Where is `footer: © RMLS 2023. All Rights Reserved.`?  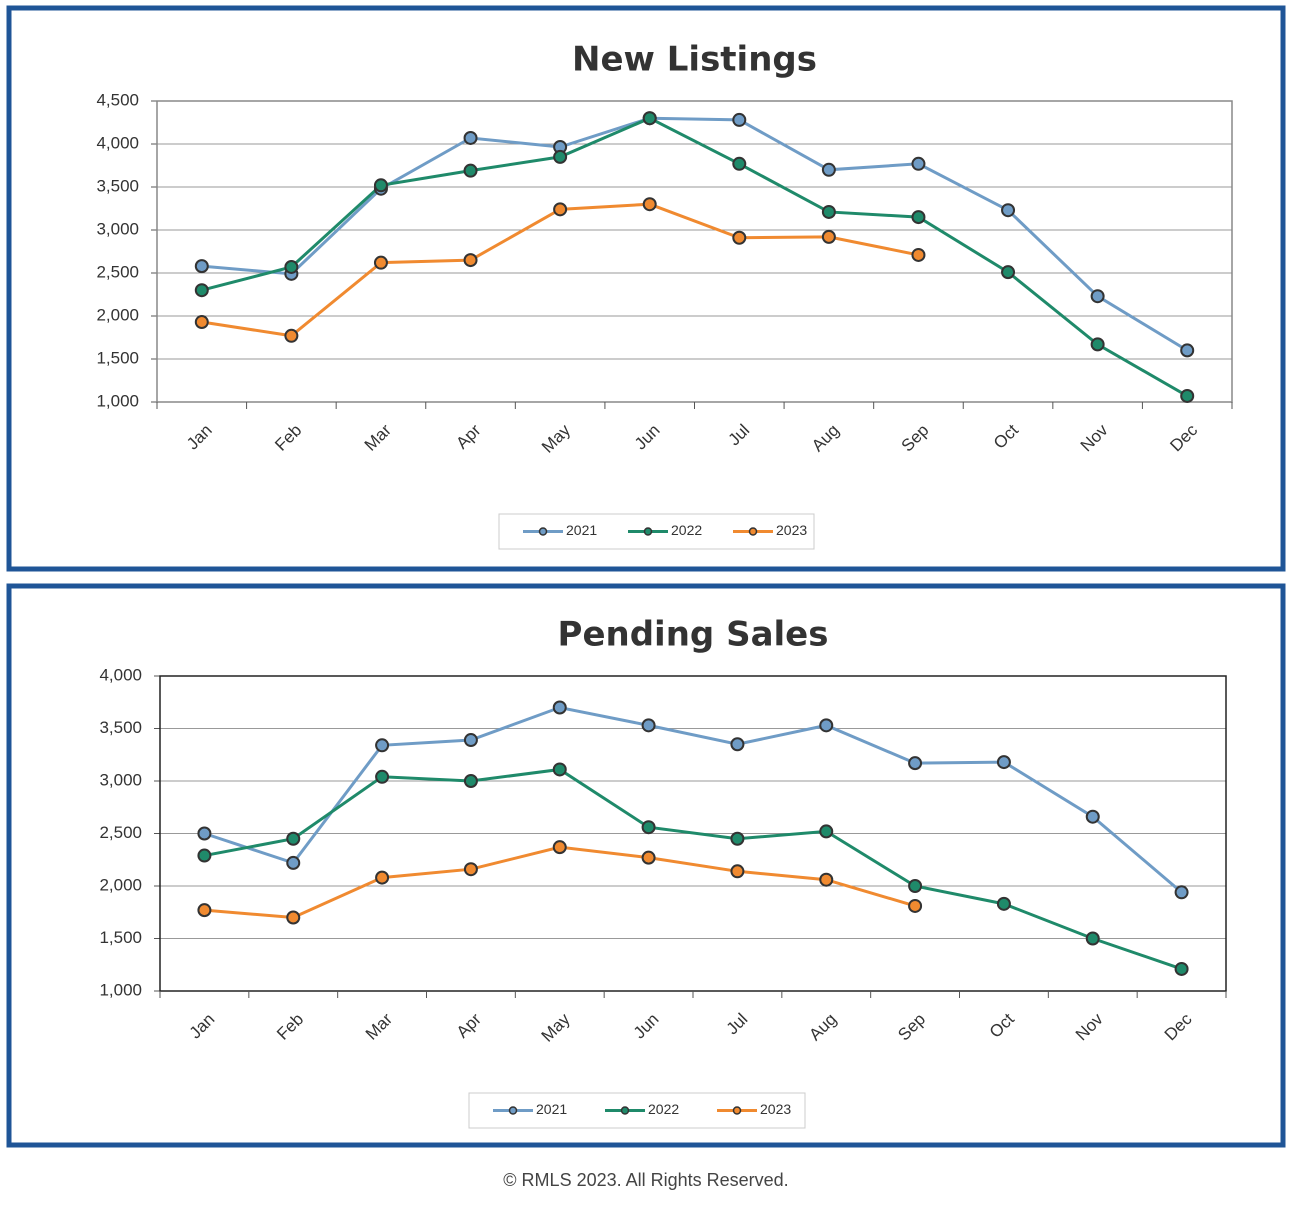 footer: © RMLS 2023. All Rights Reserved. is located at coordinates (645, 1180).